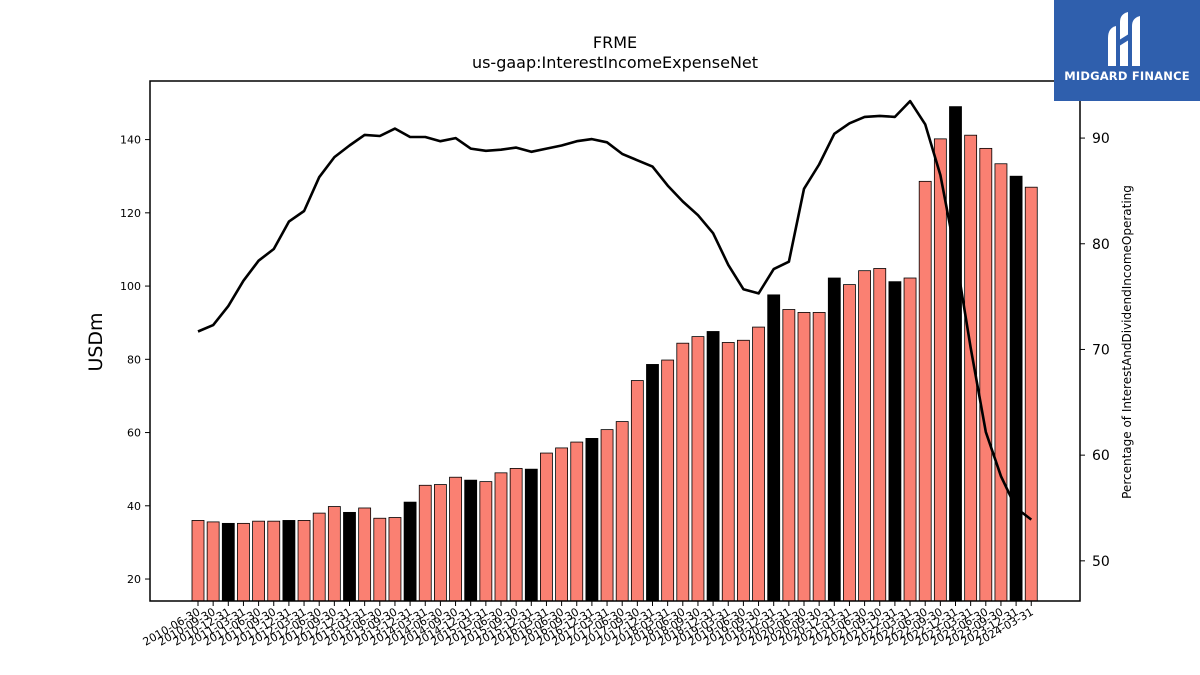  I want to click on chart-subtitle: us-gaap:InterestIncomeExpenseNet, so click(615, 62).